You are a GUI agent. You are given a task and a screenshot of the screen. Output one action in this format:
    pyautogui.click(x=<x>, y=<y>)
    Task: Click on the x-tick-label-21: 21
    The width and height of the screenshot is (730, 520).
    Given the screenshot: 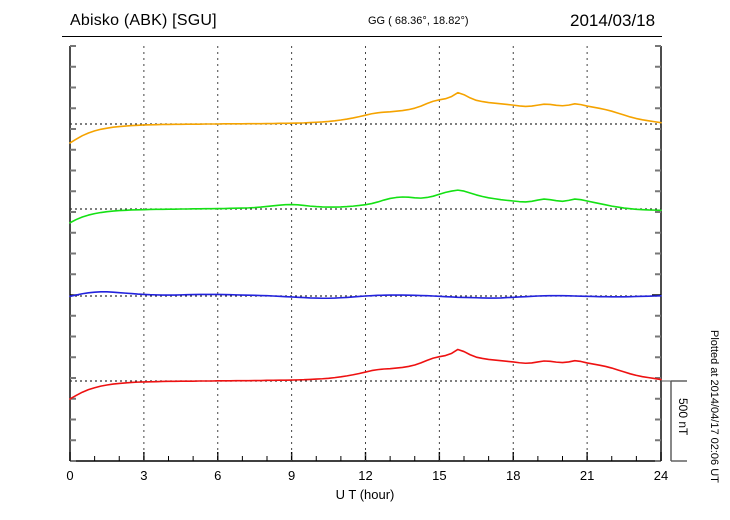 What is the action you would take?
    pyautogui.click(x=587, y=475)
    